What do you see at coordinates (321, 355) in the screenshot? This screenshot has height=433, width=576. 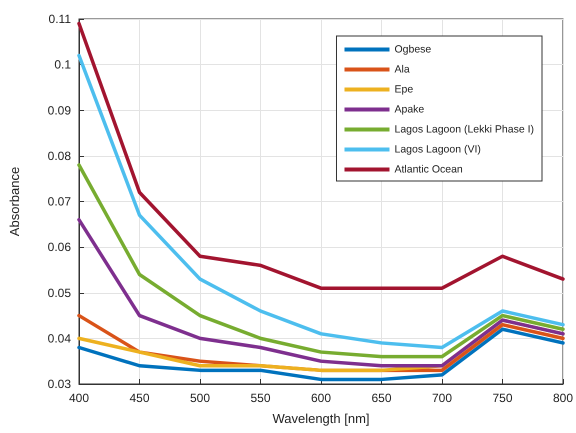 I see `line-series` at bounding box center [321, 355].